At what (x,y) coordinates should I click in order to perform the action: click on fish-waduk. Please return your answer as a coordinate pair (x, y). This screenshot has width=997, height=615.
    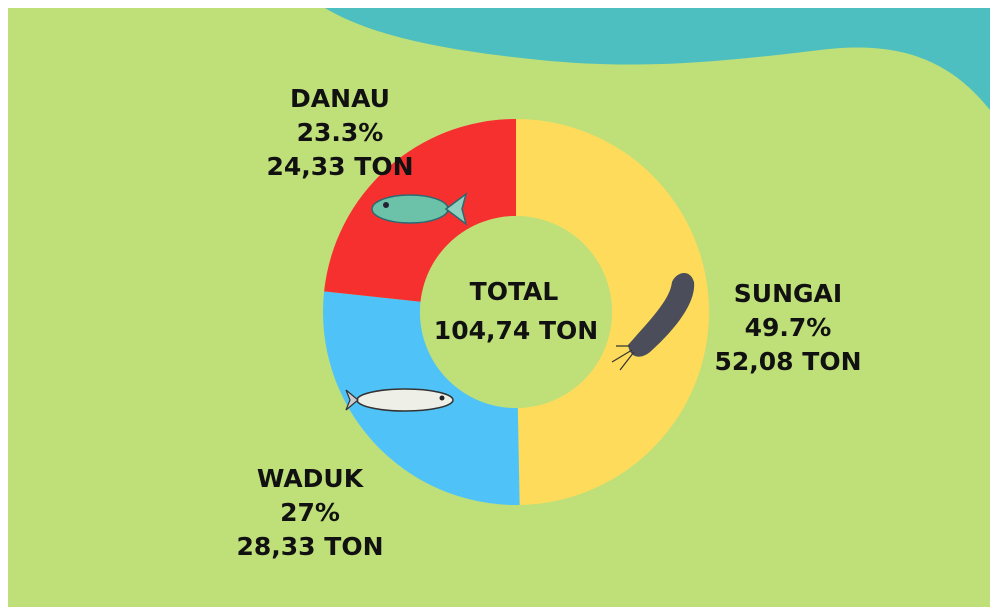
    Looking at the image, I should click on (399, 400).